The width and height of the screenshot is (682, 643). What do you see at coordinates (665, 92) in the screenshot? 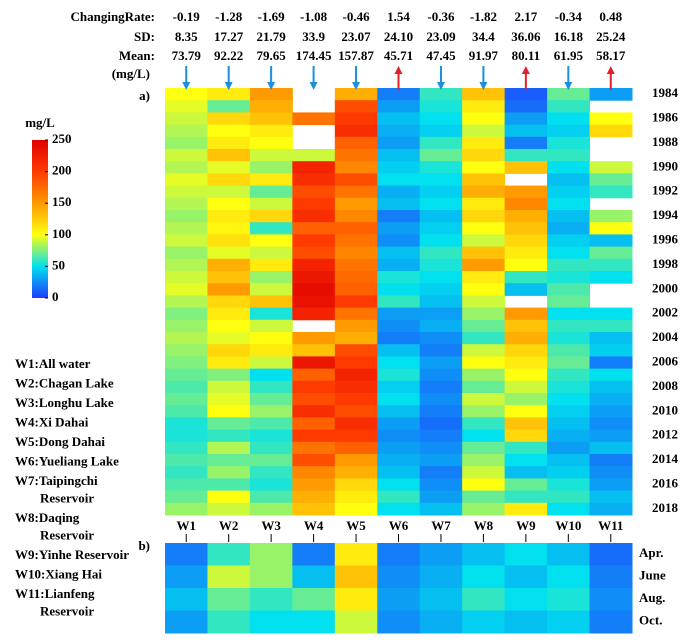
I see `row-label: 1984` at bounding box center [665, 92].